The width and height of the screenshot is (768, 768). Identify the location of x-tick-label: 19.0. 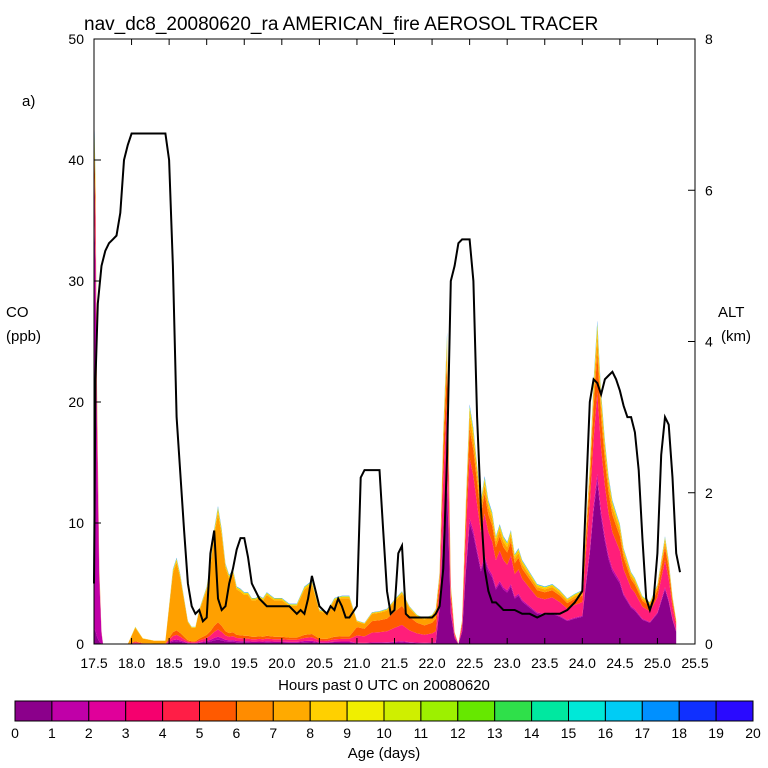
(206, 663).